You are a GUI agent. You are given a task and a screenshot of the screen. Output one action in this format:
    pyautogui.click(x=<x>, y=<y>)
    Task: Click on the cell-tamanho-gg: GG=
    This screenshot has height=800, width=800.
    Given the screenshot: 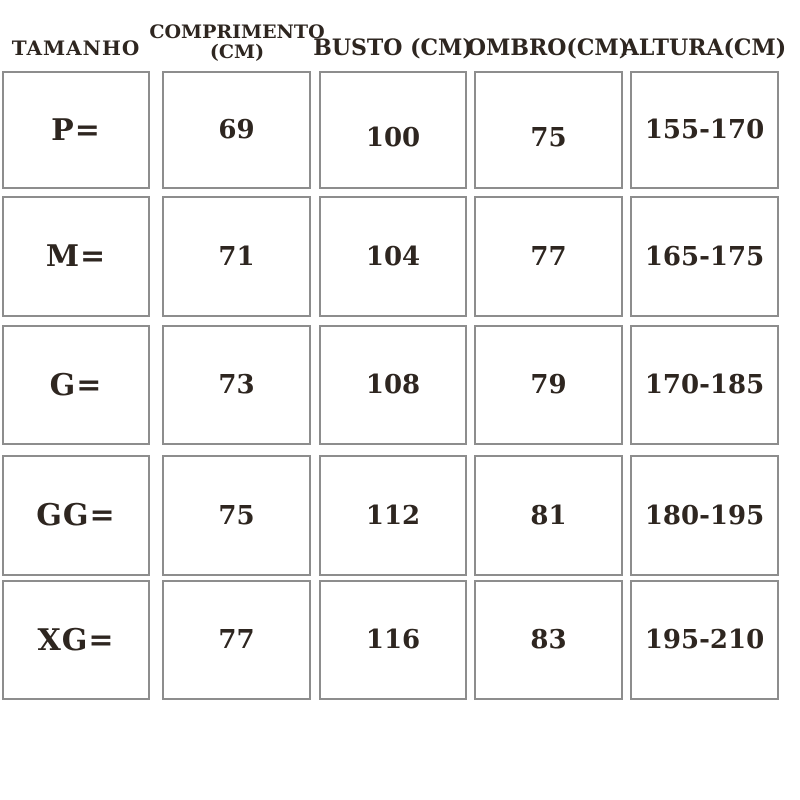 What is the action you would take?
    pyautogui.click(x=76, y=515)
    